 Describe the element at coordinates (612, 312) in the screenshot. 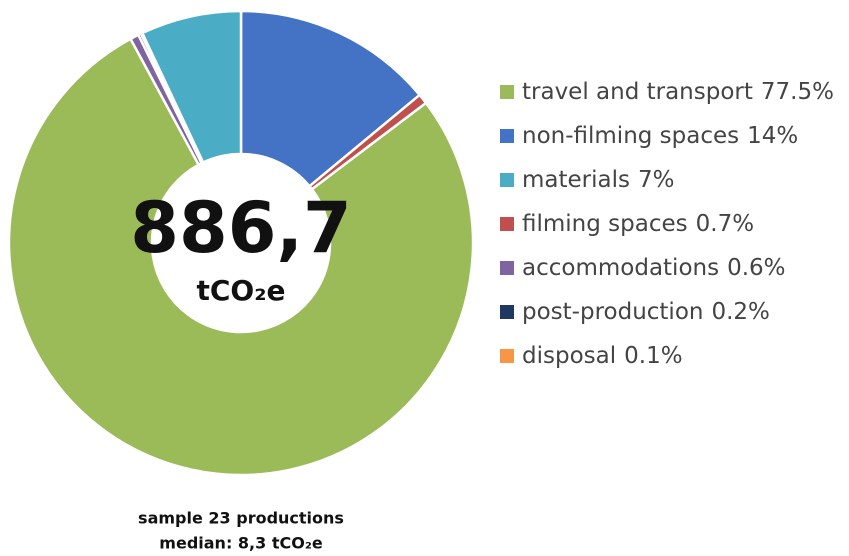

I see `legend-name: post-production` at that location.